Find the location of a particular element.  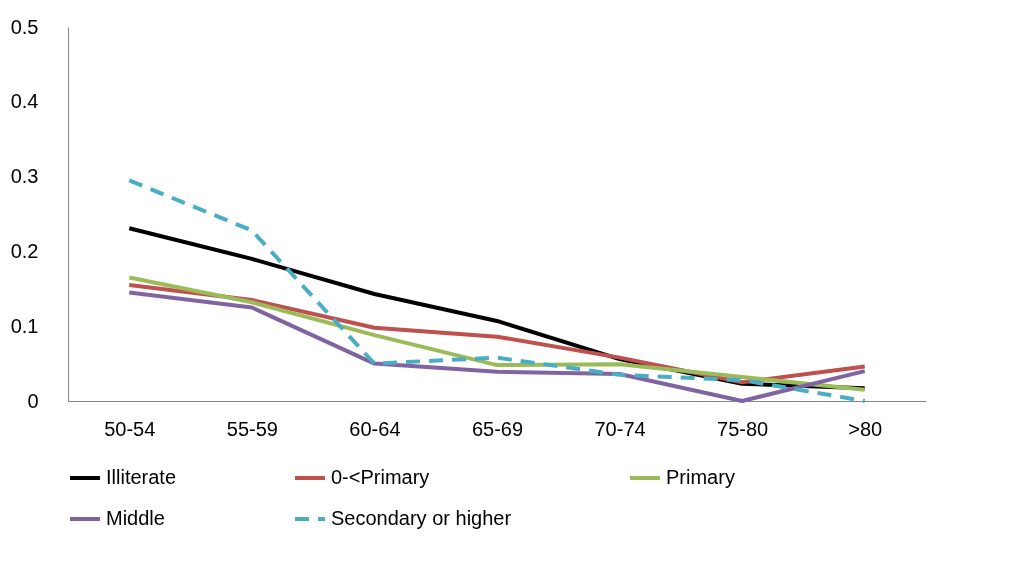

x-tick-label: 55-59 is located at coordinates (252, 428).